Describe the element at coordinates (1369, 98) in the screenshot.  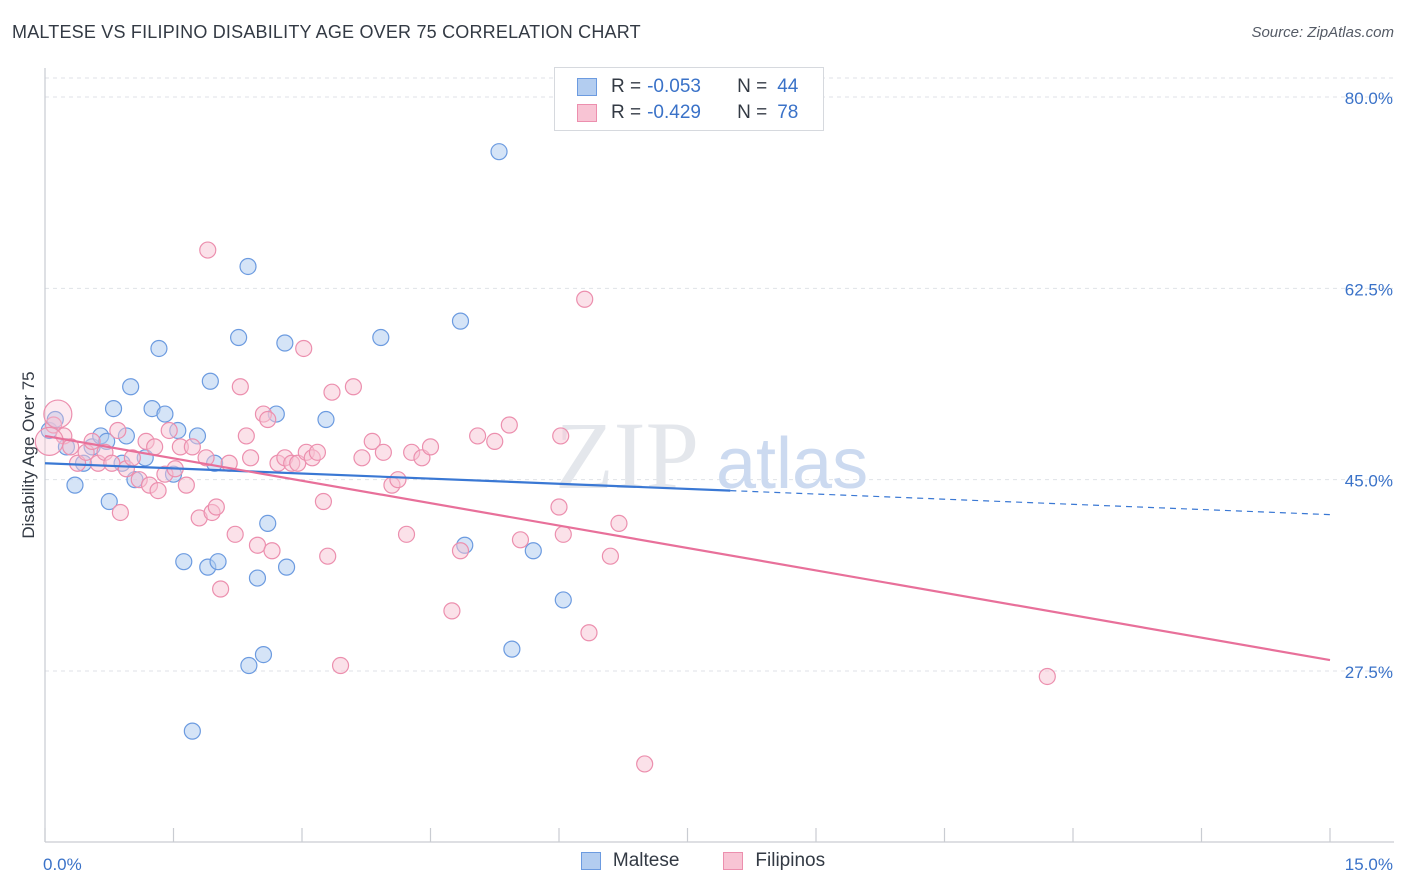
I see `y-tick-label-3: 80.0%` at that location.